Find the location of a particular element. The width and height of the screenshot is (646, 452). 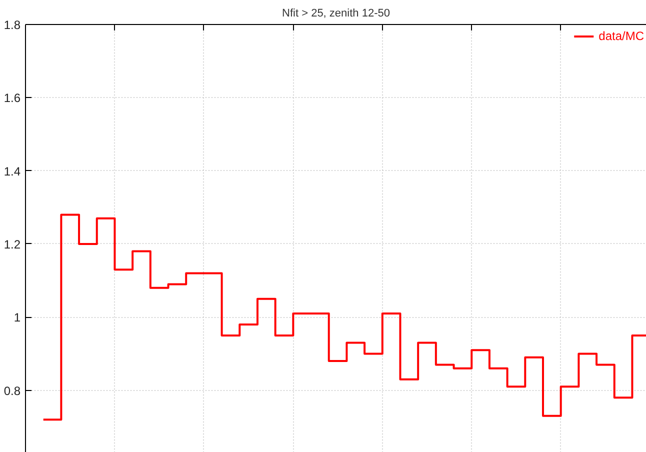

y-tick-label: 1 is located at coordinates (17, 317).